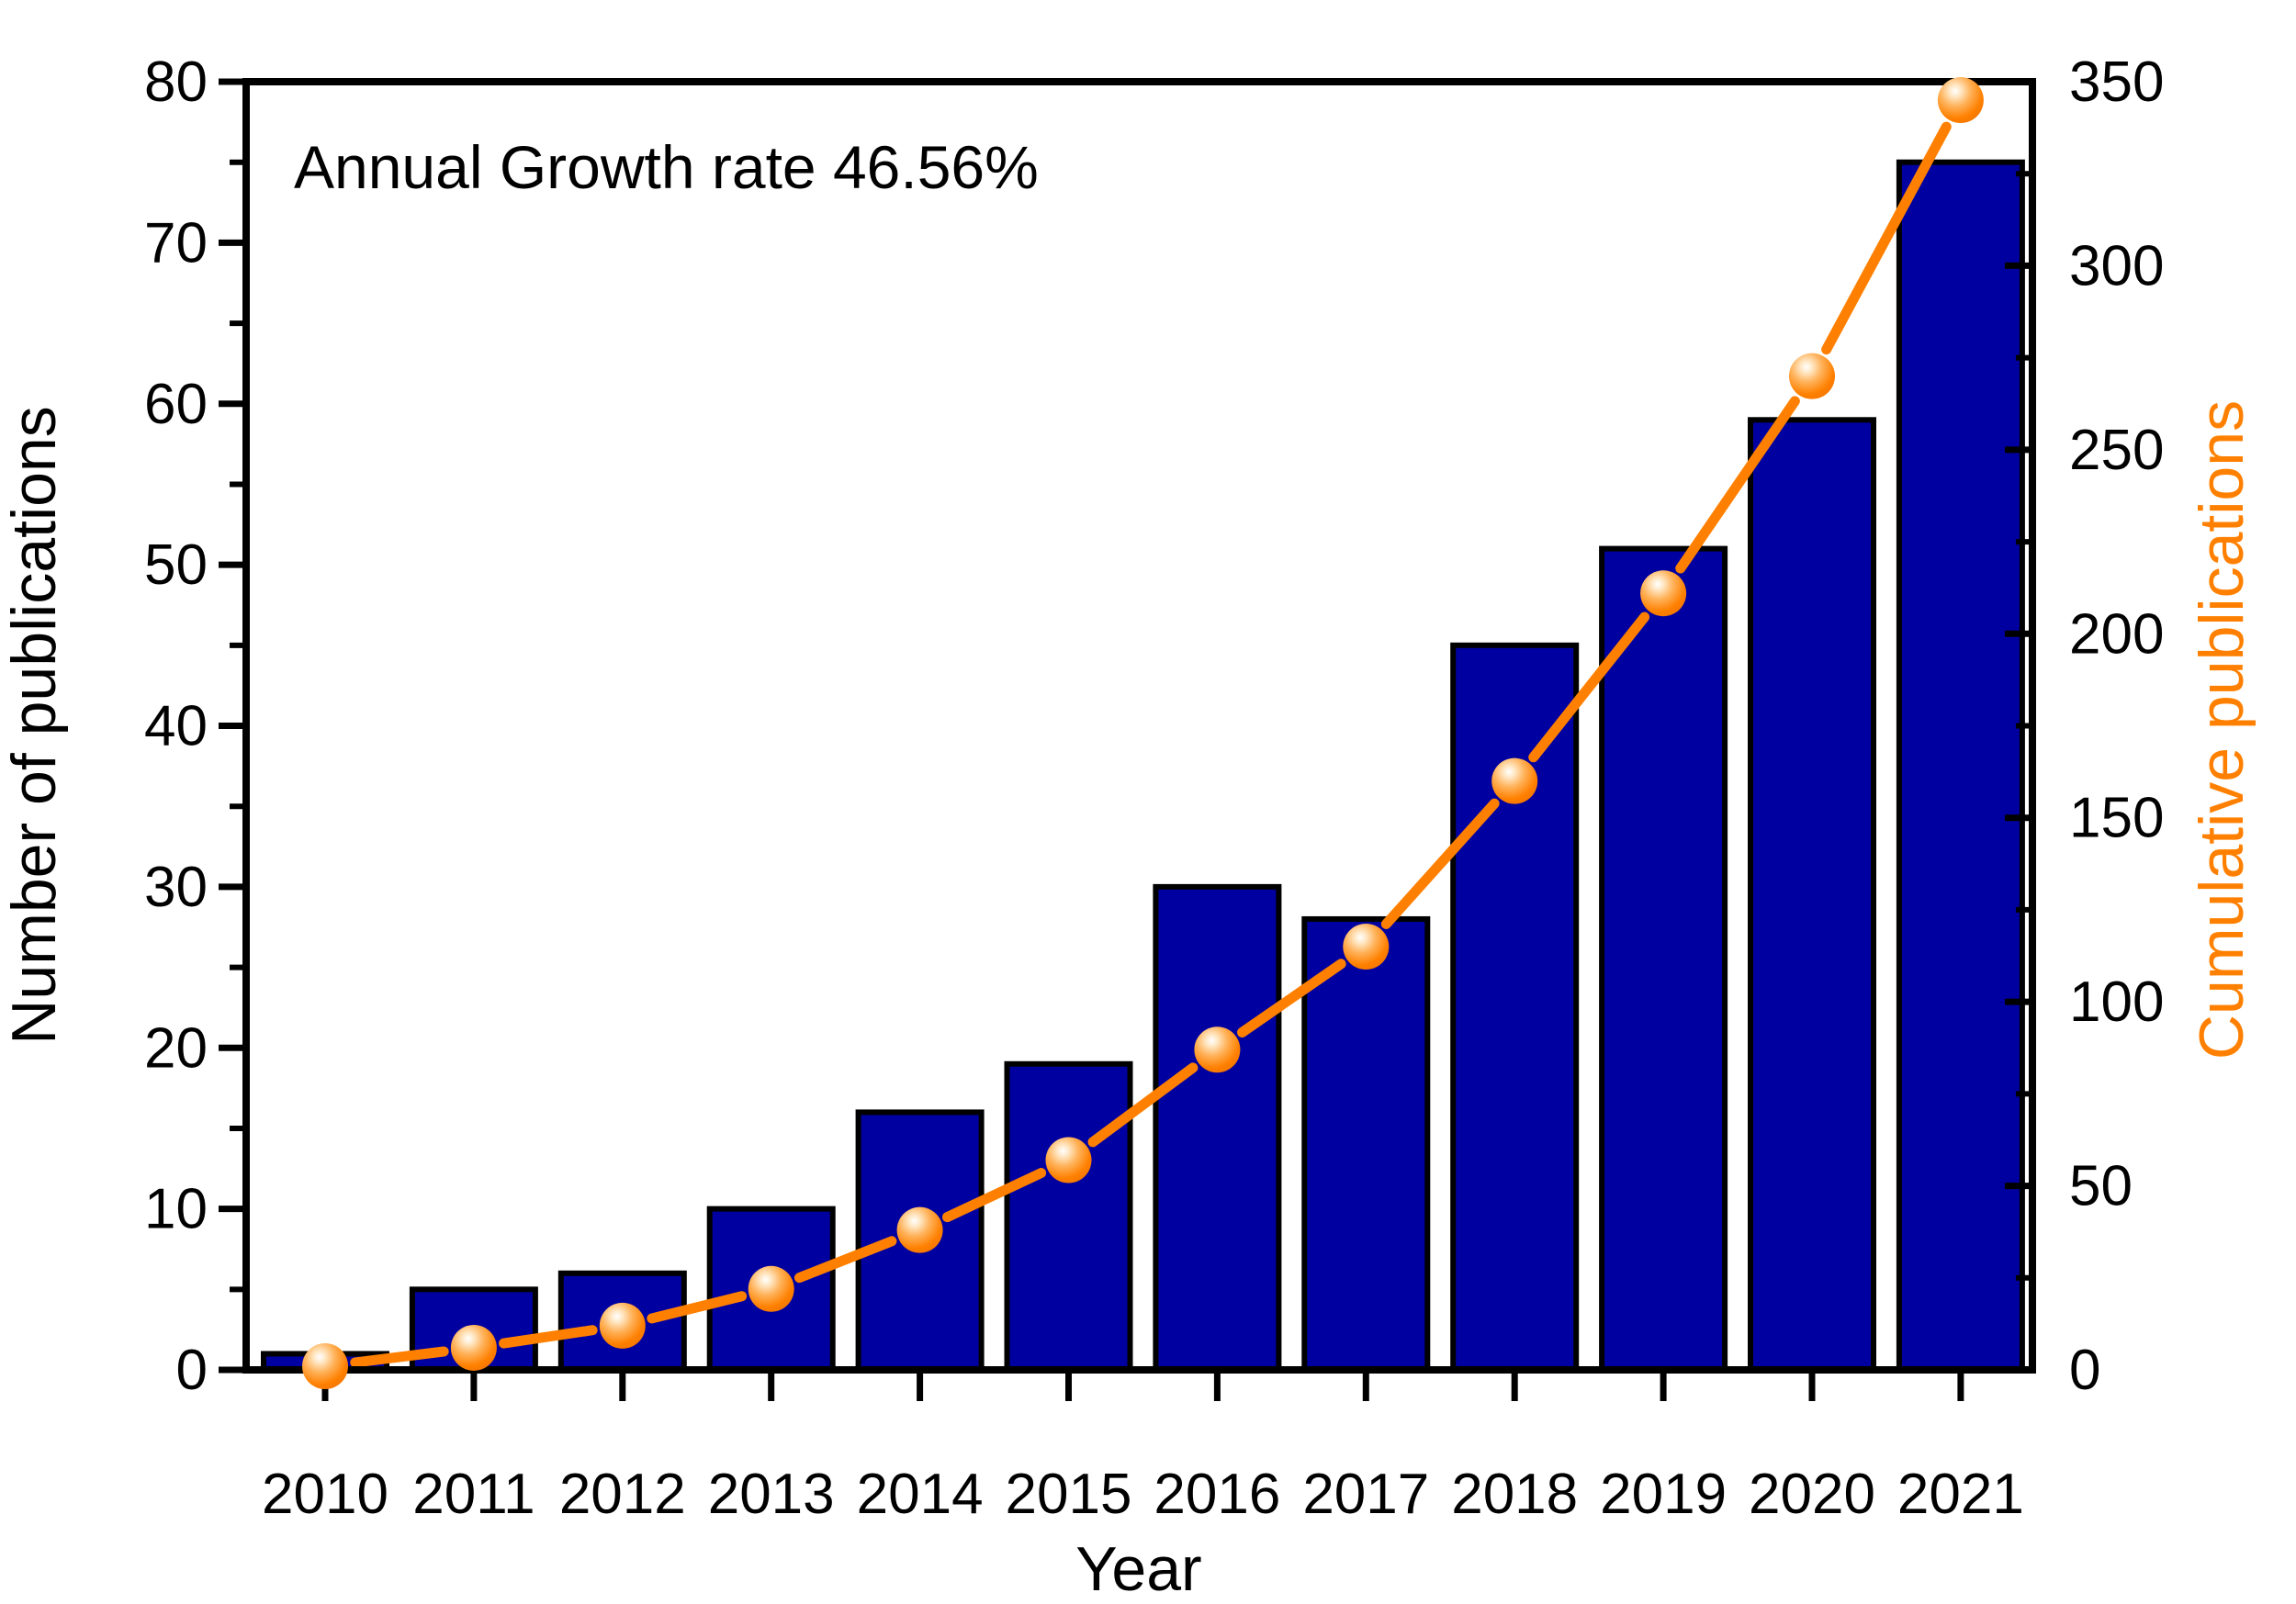 Image resolution: width=2296 pixels, height=1604 pixels. What do you see at coordinates (1069, 1494) in the screenshot?
I see `x-tick-label-2015: 2015` at bounding box center [1069, 1494].